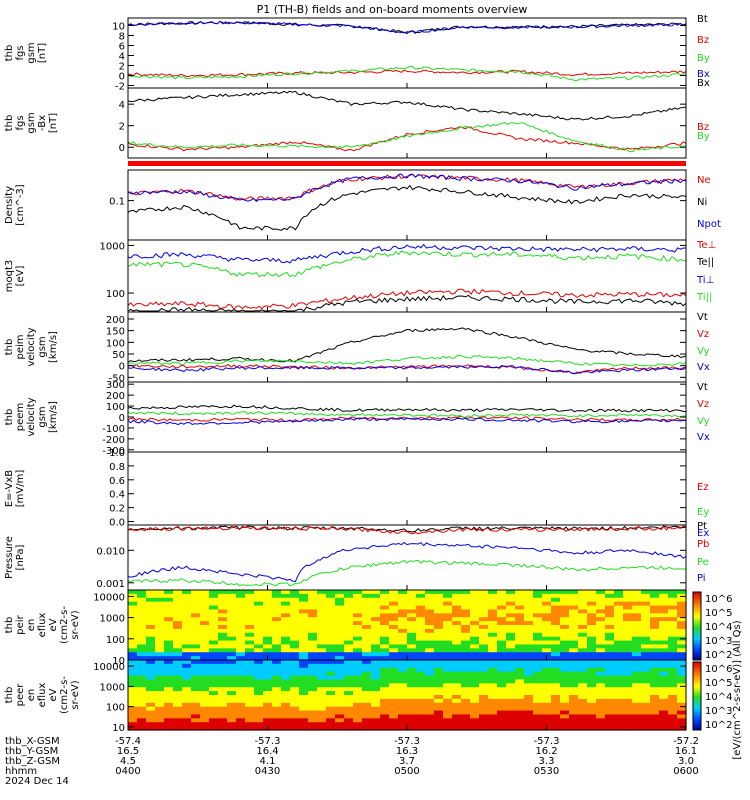  I want to click on y-tick-label: 0, so click(122, 148).